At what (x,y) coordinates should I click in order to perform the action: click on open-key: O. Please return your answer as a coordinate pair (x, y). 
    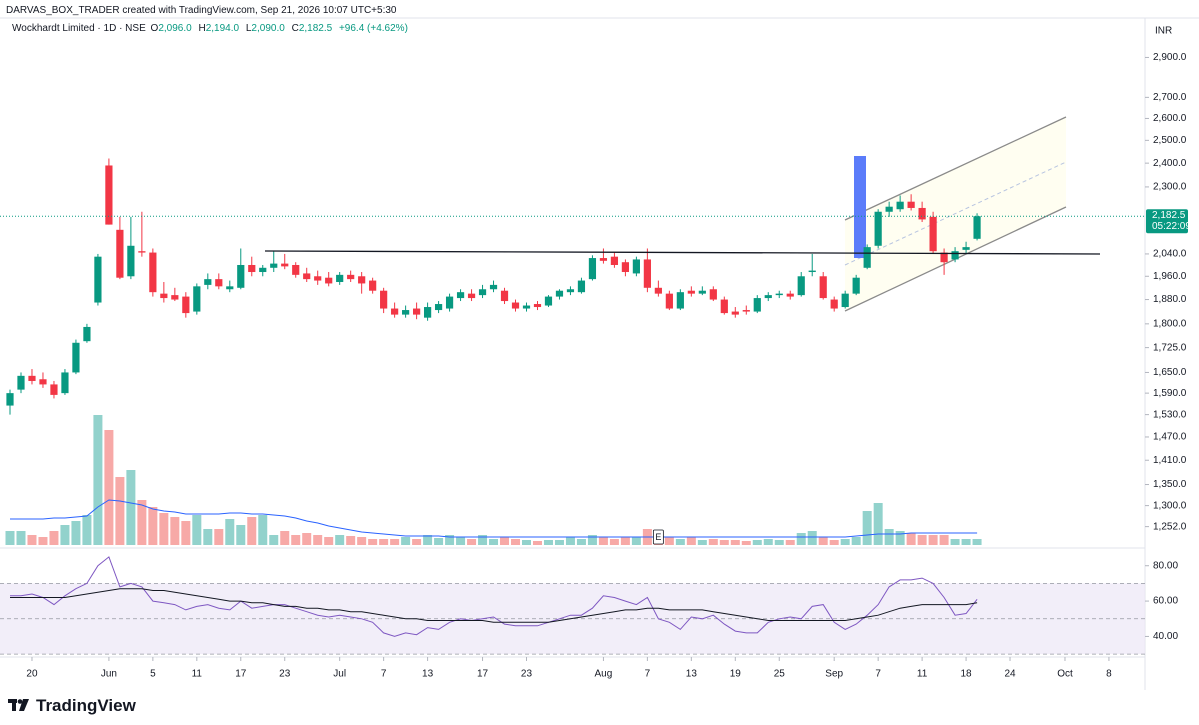
    Looking at the image, I should click on (154, 28).